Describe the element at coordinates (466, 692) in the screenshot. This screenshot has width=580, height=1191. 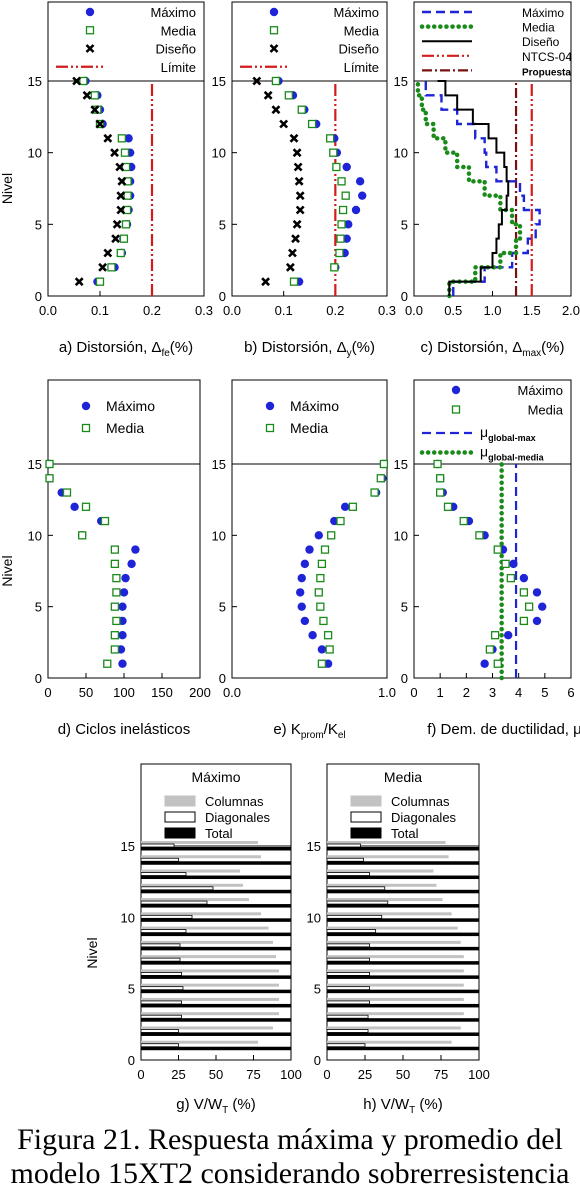
I see `x-tick-label: 2` at that location.